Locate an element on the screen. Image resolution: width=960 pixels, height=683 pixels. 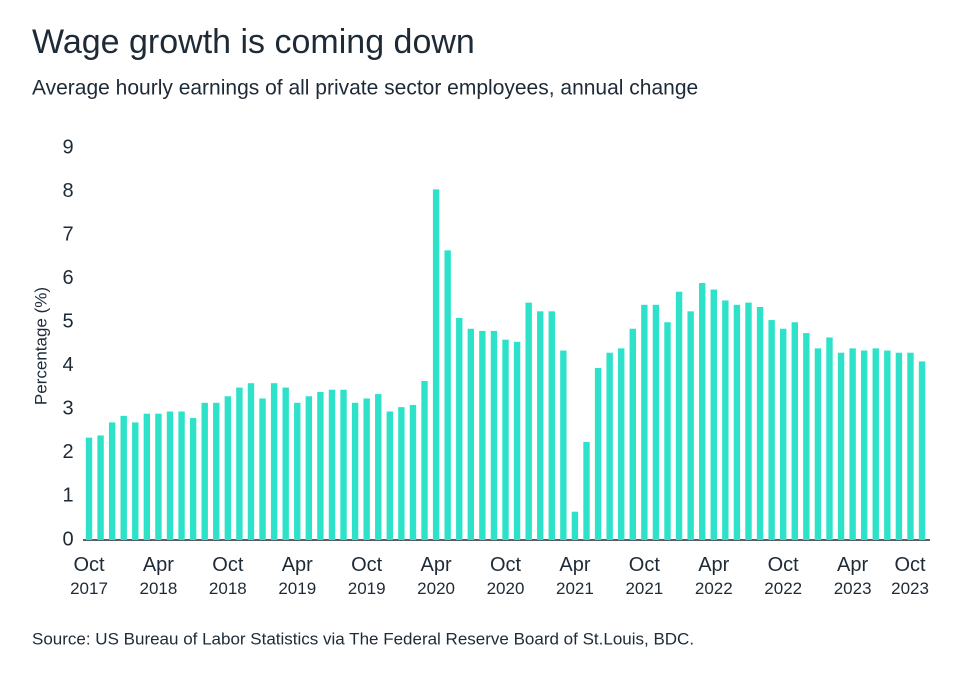
y-tick-label: 5 is located at coordinates (67, 322).